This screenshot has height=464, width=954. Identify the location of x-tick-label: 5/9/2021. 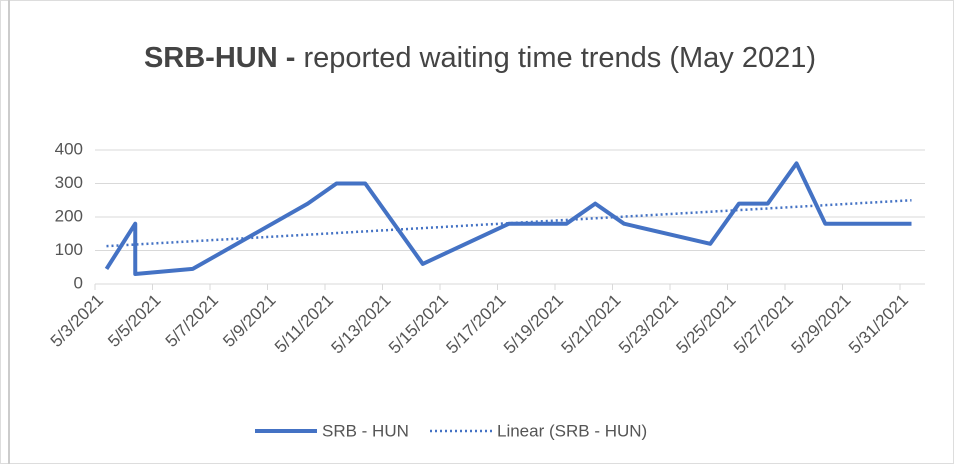
(249, 321).